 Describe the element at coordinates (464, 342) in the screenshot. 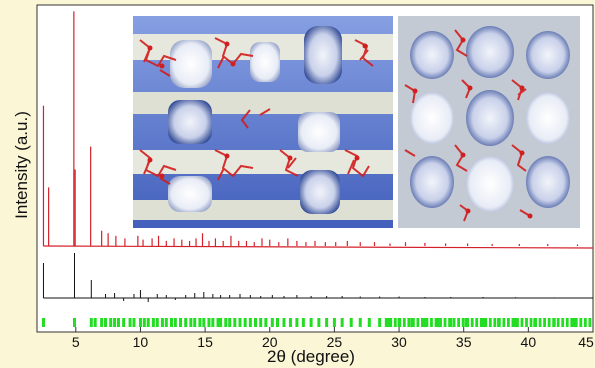

I see `x-tick-label: 35` at that location.